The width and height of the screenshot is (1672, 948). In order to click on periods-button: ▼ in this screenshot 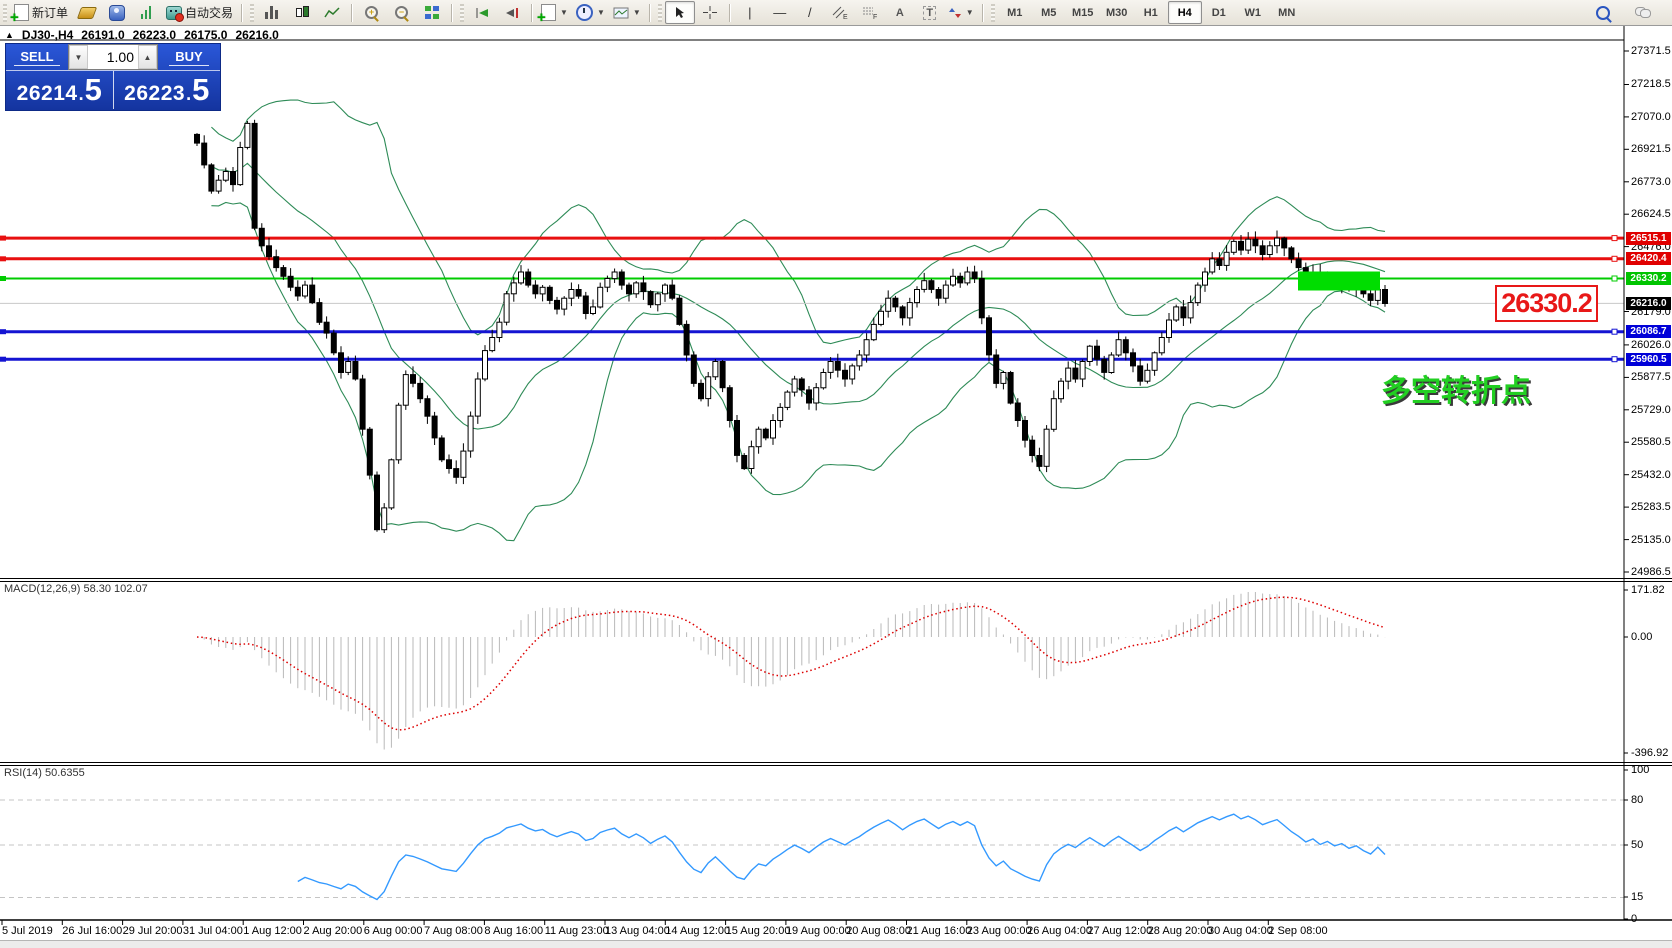, I will do `click(590, 12)`.